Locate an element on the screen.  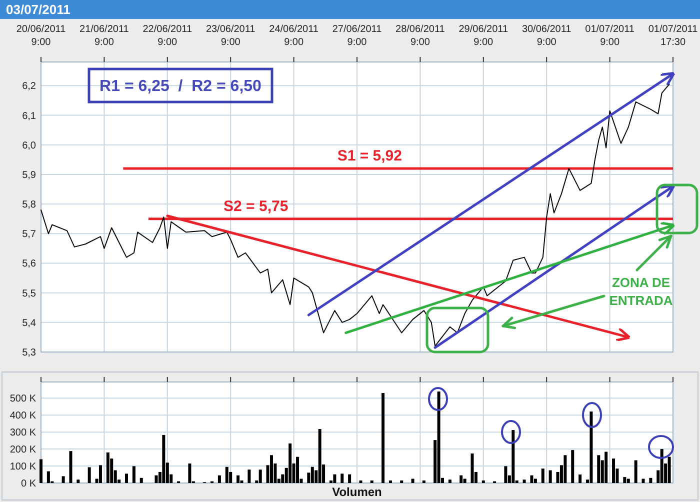
x-tick-label: 01/07/2011 9:00 is located at coordinates (610, 36).